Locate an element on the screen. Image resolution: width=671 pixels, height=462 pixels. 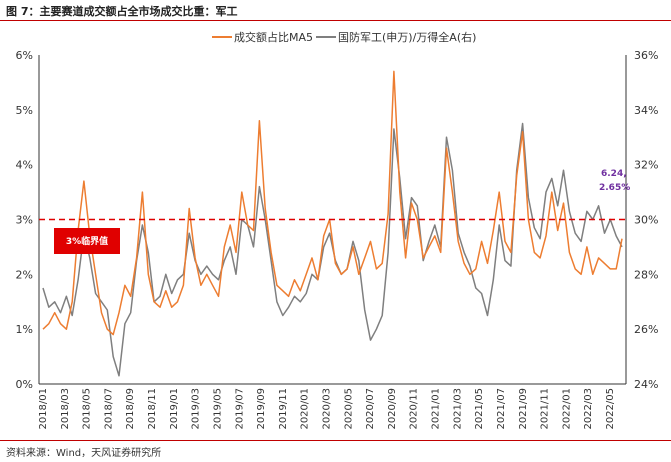
y-left-tick-label: 1% is located at coordinates (24, 329).